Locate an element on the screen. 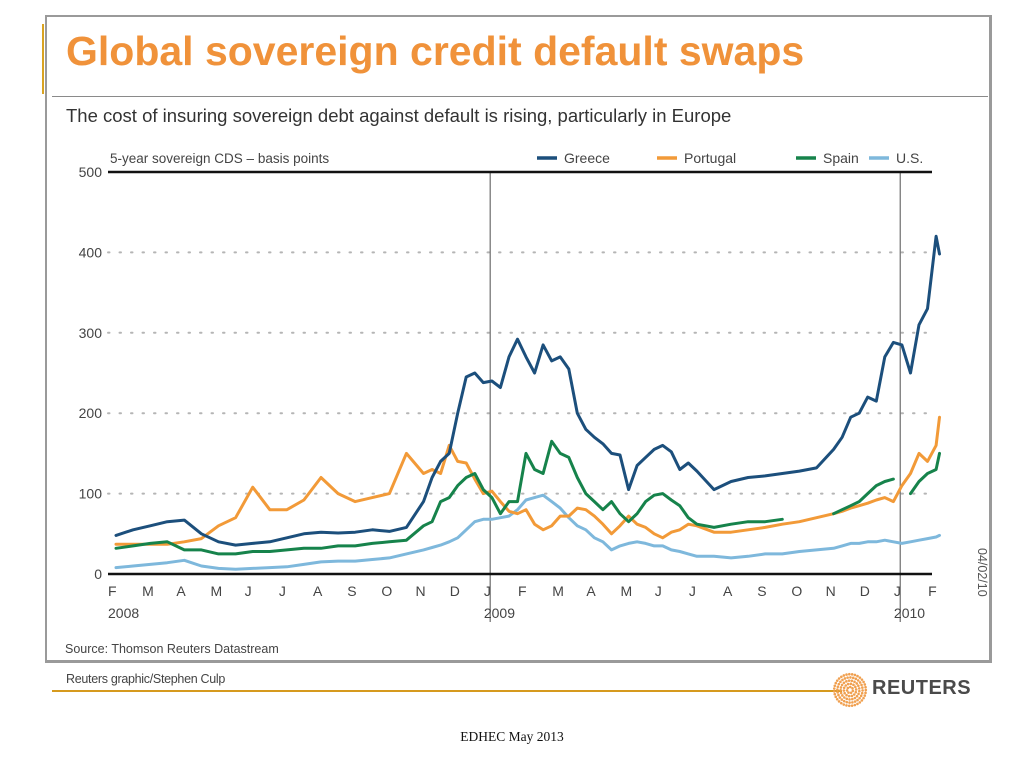  legend-item: Spain is located at coordinates (827, 158).